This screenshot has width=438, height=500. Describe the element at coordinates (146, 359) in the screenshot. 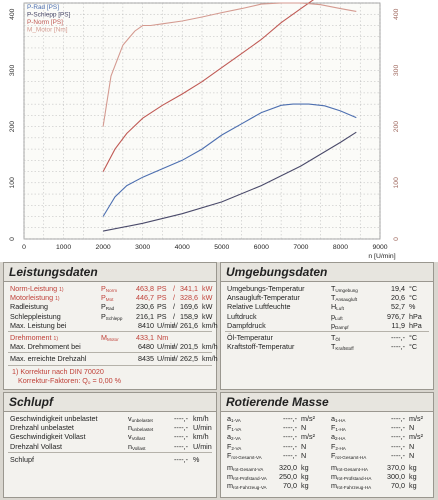

I see `row-value-1: 8435` at that location.